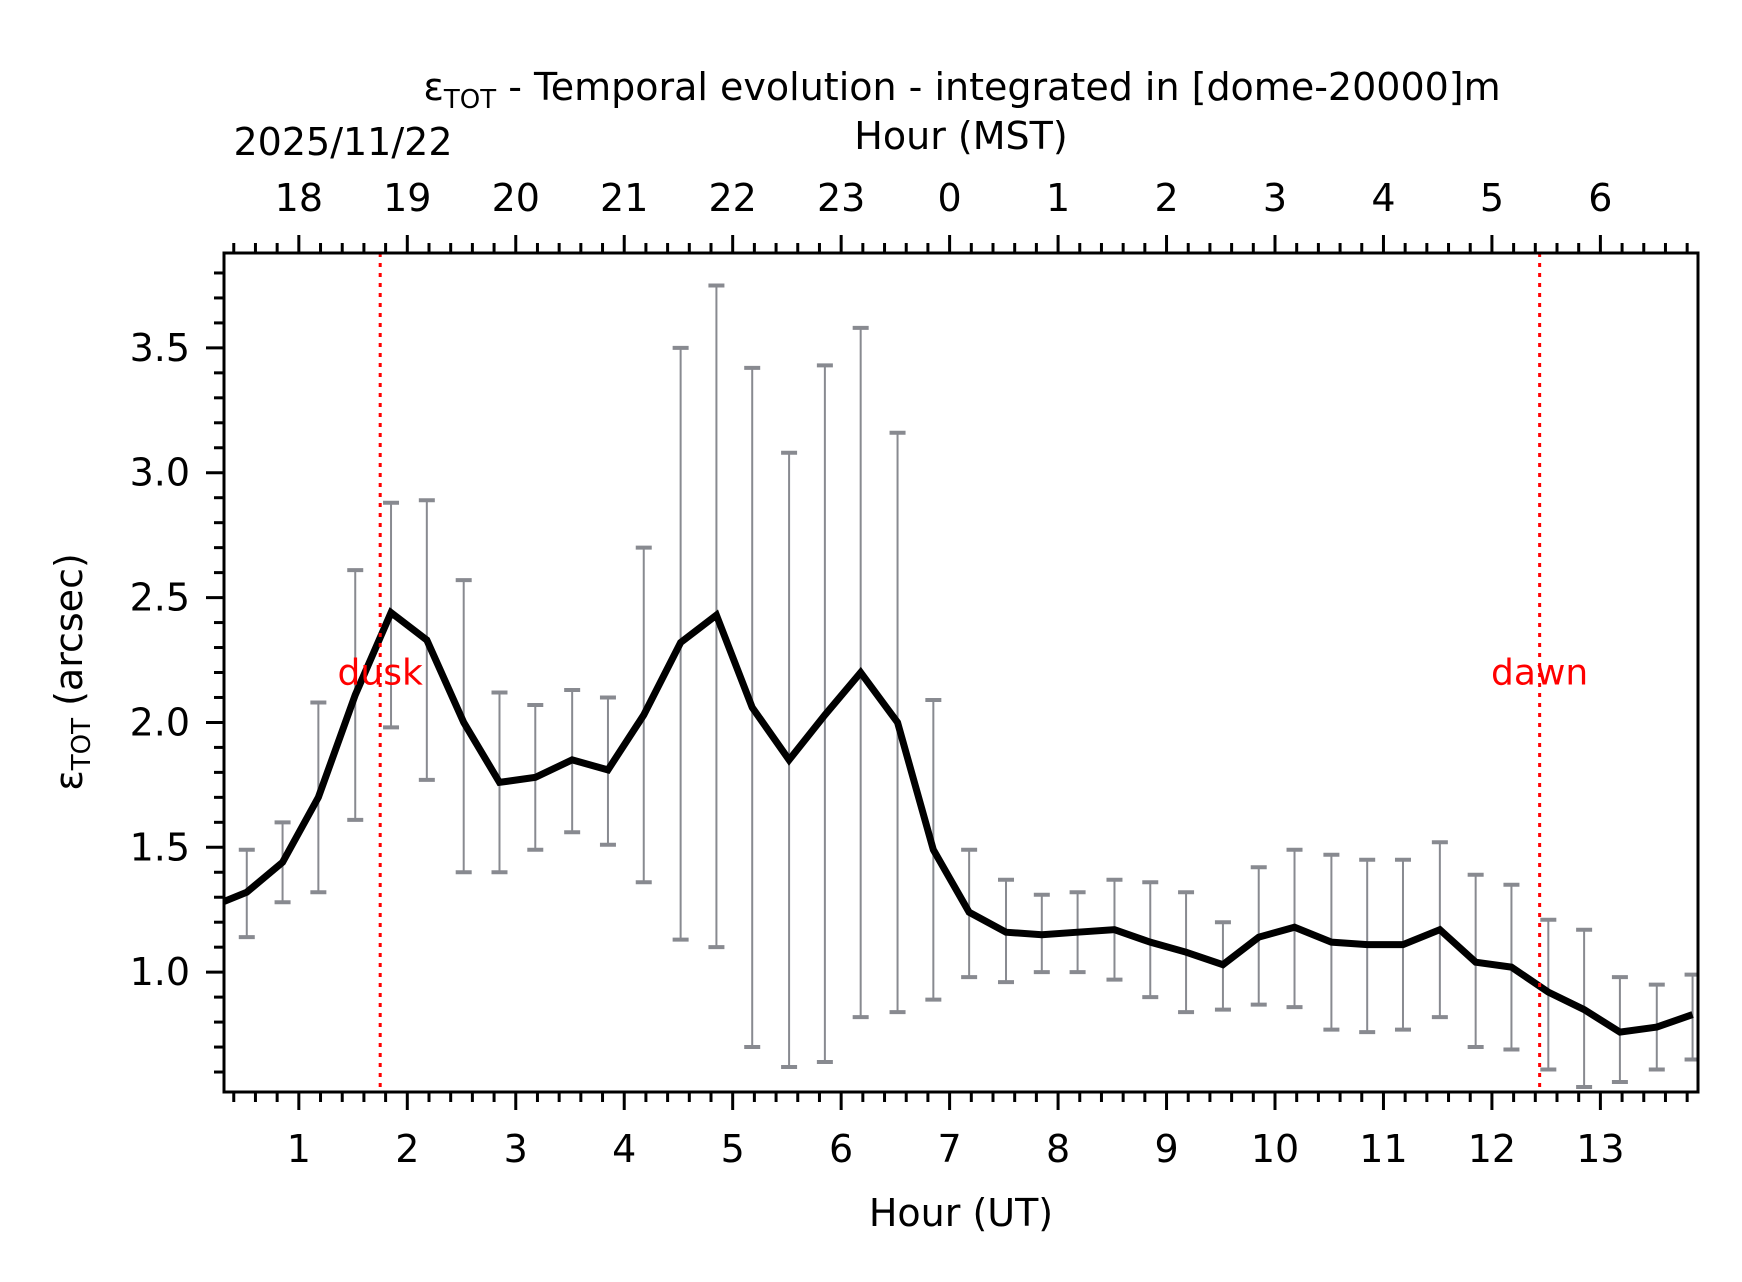  Describe the element at coordinates (1058, 198) in the screenshot. I see `x2-tick-label: 1` at that location.